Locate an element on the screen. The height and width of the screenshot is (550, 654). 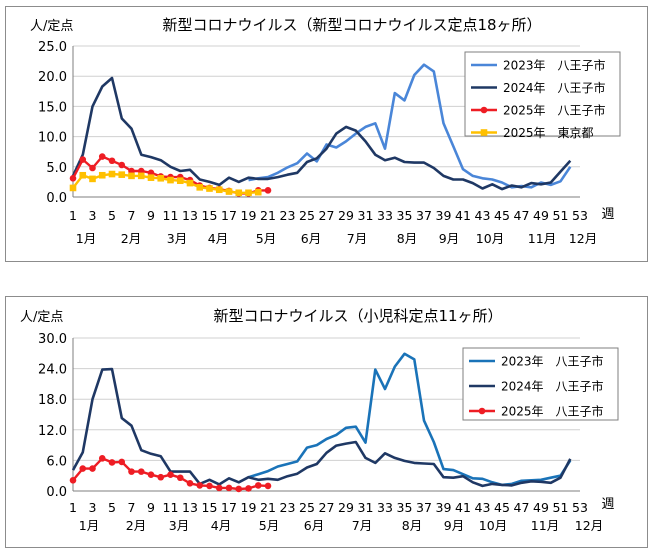
y-tick-label: 15.0 is located at coordinates (52, 107).